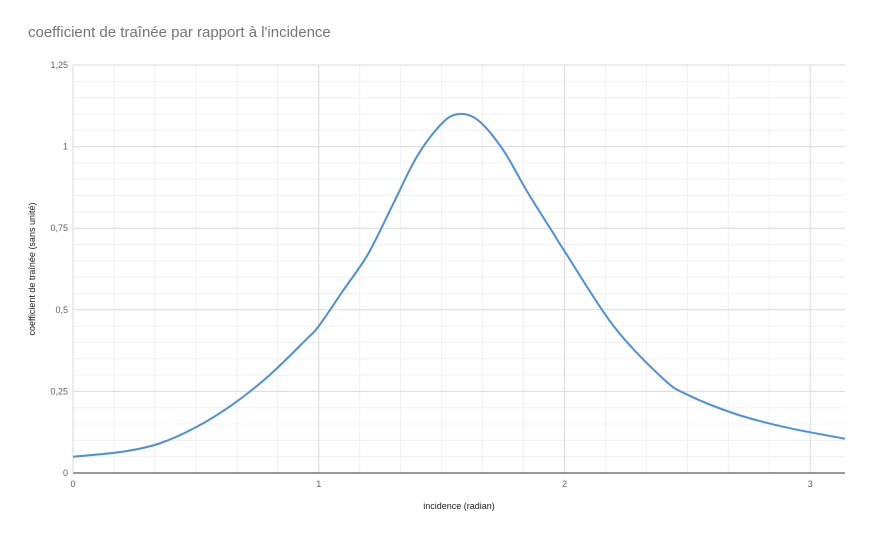  What do you see at coordinates (318, 484) in the screenshot?
I see `x-tick-label: 1` at bounding box center [318, 484].